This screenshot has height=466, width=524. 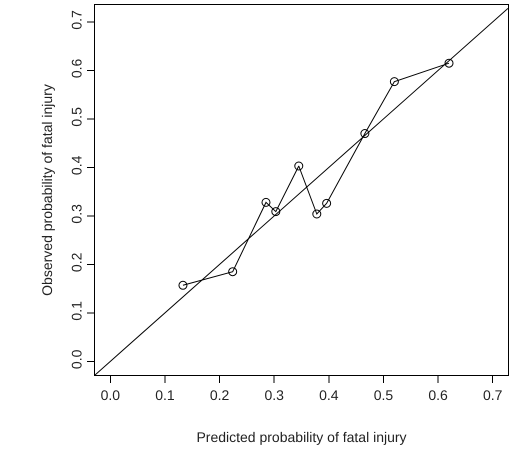 What do you see at coordinates (76, 262) in the screenshot?
I see `y-tick-label: 0.2` at bounding box center [76, 262].